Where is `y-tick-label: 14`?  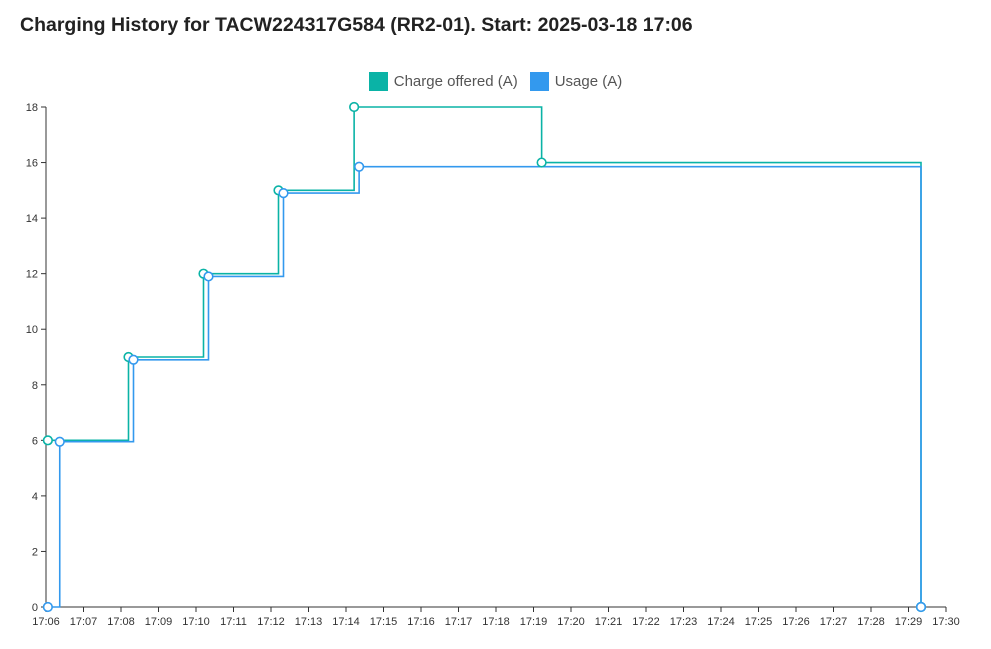
y-tick-label: 14 is located at coordinates (32, 219).